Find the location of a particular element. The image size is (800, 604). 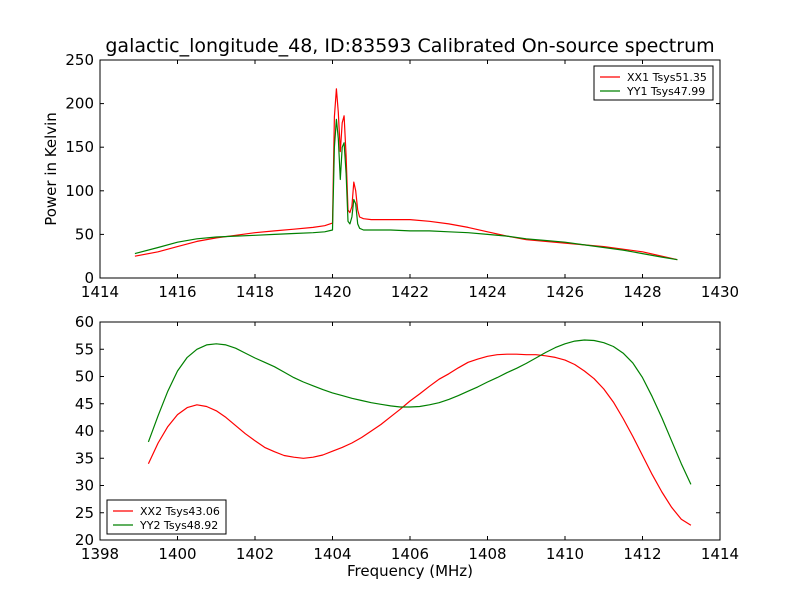

x-tick-label: 1400 is located at coordinates (177, 554).